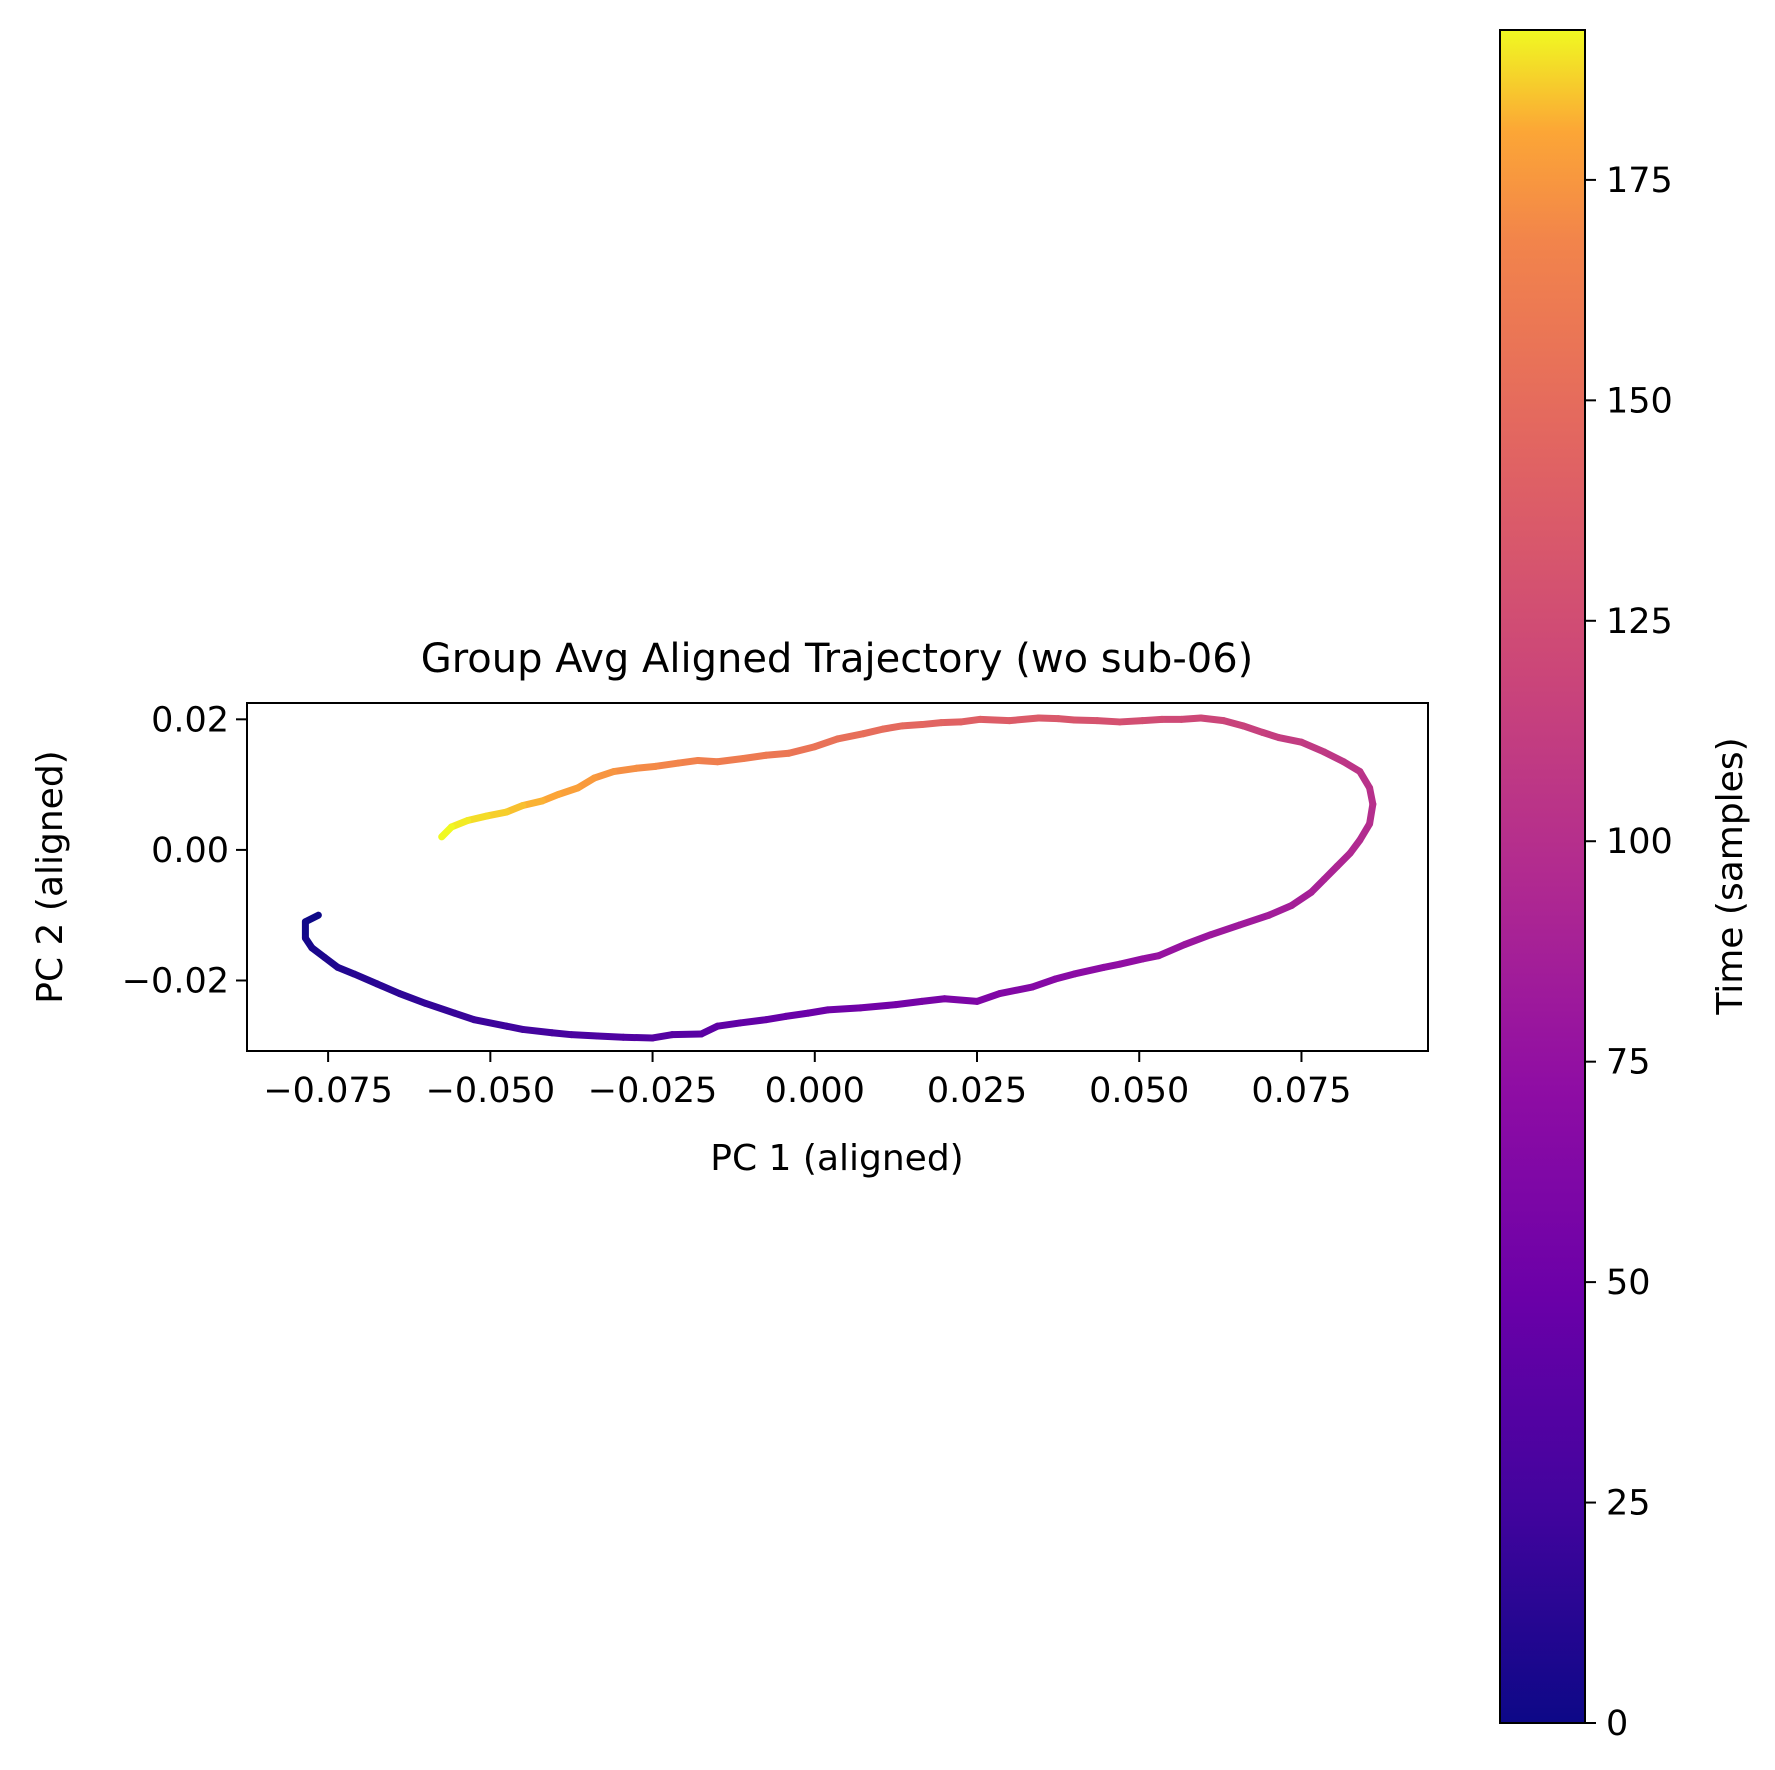 The image size is (1775, 1770). Describe the element at coordinates (977, 1091) in the screenshot. I see `x-tick-label: 0.025` at that location.